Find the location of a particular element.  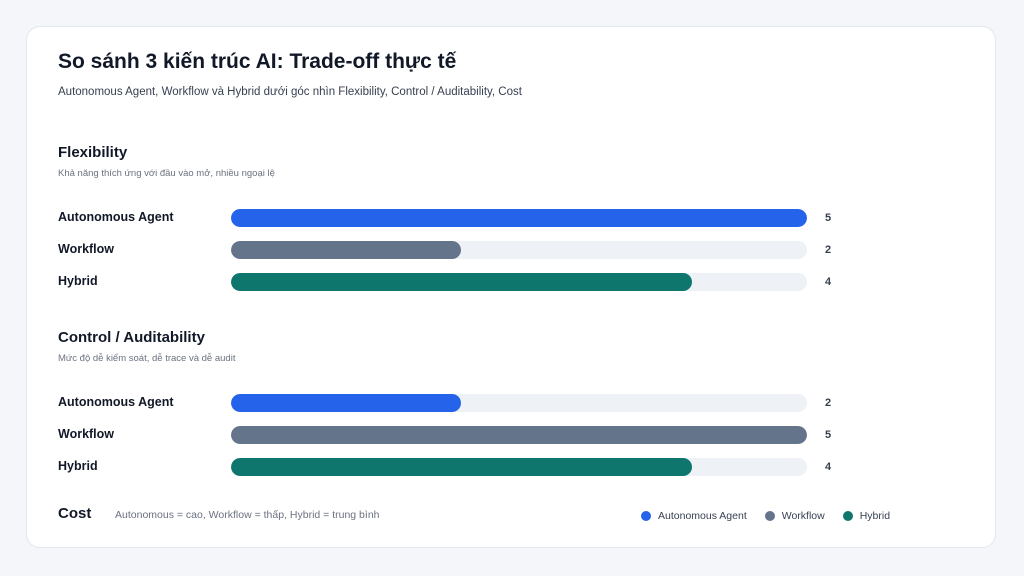

flex-track-workflow is located at coordinates (519, 250).